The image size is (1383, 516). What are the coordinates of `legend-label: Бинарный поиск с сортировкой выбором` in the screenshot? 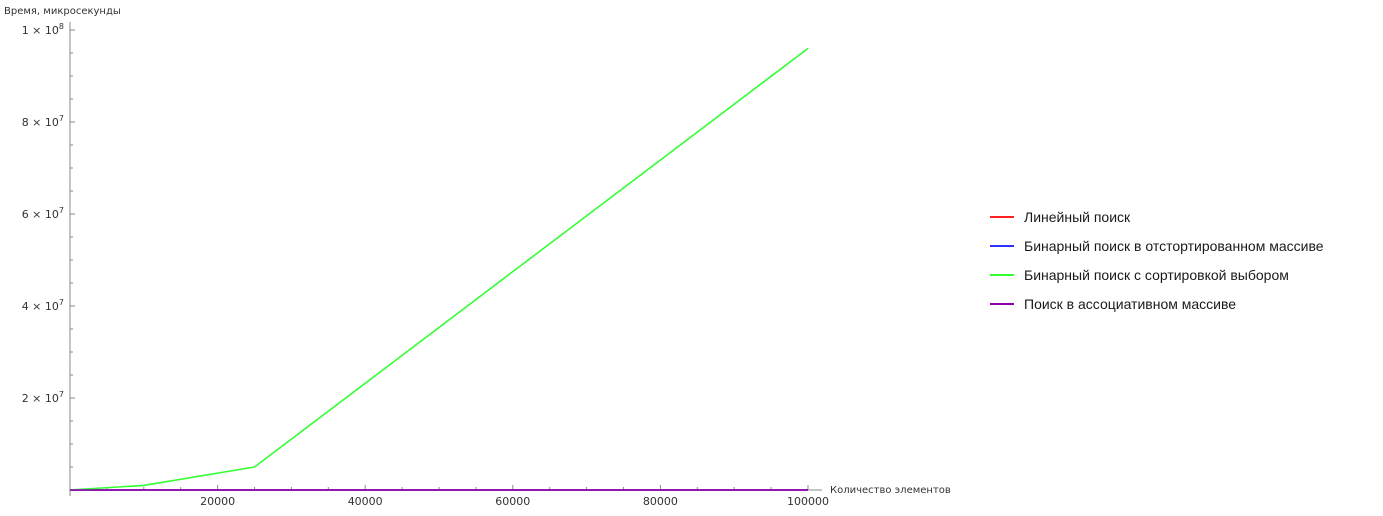 It's located at (1156, 274).